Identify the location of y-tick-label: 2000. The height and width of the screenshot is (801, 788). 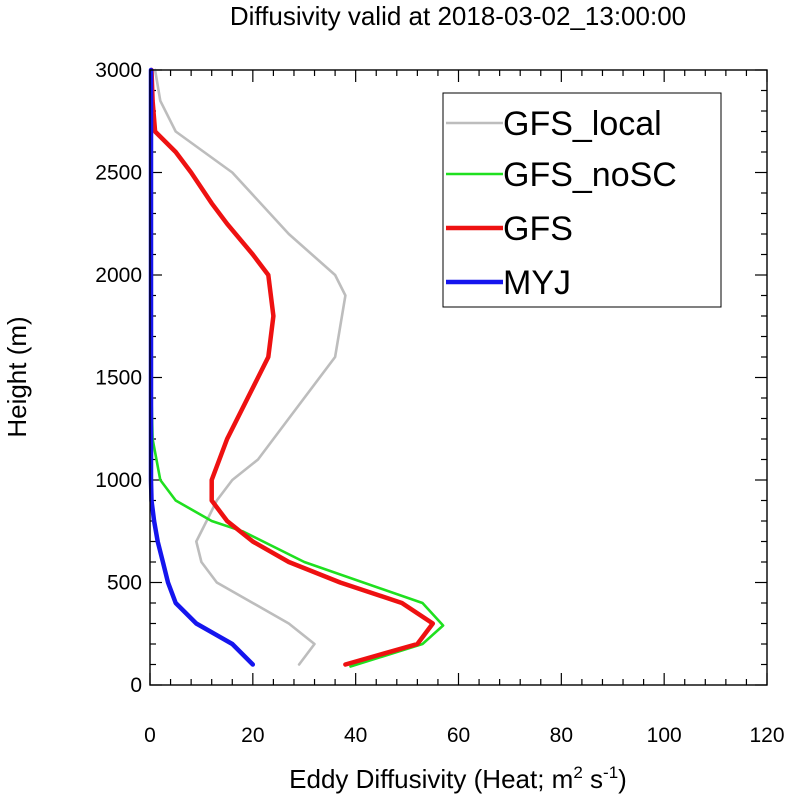
(118, 275).